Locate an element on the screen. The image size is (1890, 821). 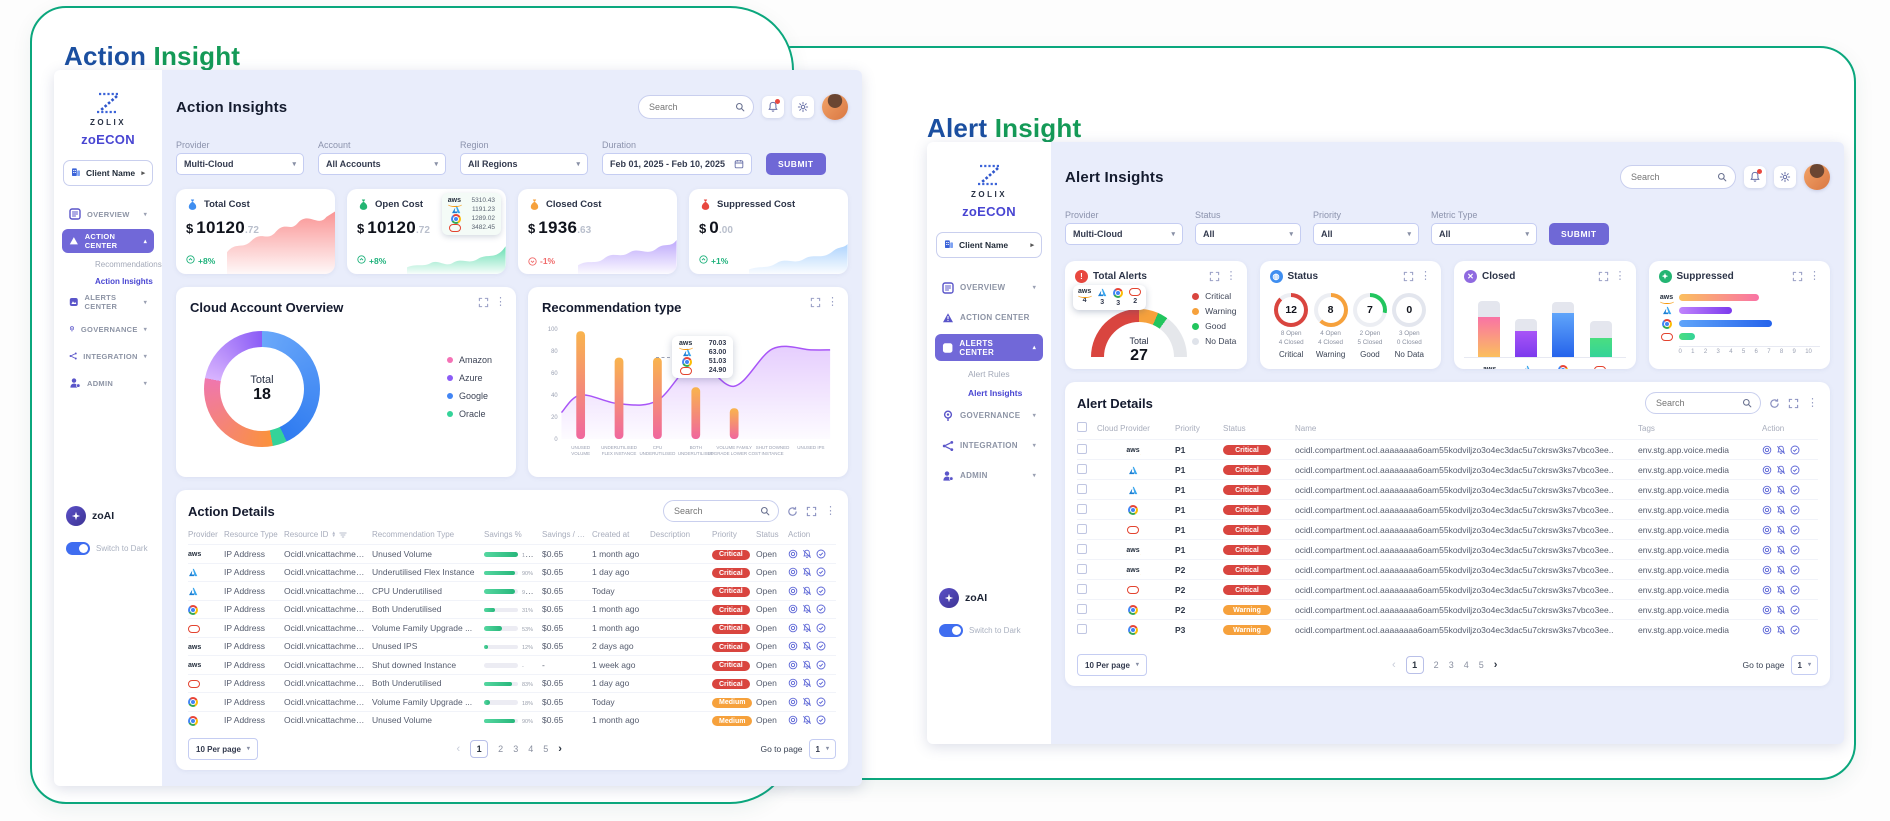
sidebar-item-action-center: ACTION CENTER is located at coordinates (989, 317).